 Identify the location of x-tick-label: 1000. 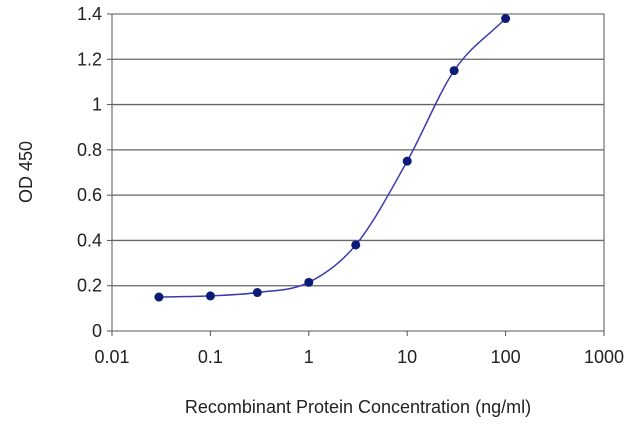
(604, 357).